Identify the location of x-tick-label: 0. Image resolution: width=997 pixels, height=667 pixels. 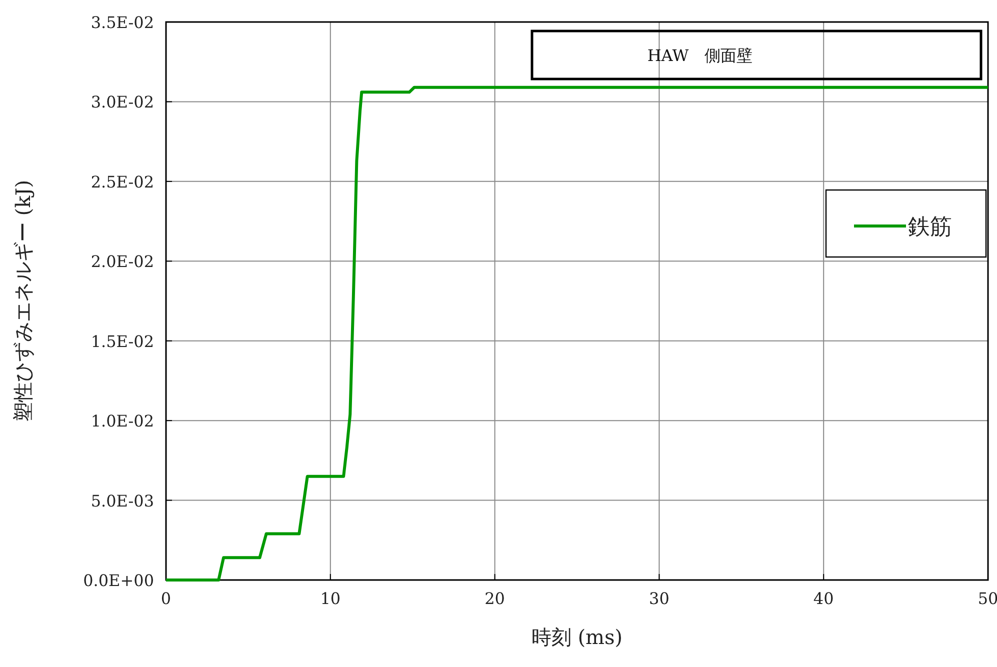
(166, 598).